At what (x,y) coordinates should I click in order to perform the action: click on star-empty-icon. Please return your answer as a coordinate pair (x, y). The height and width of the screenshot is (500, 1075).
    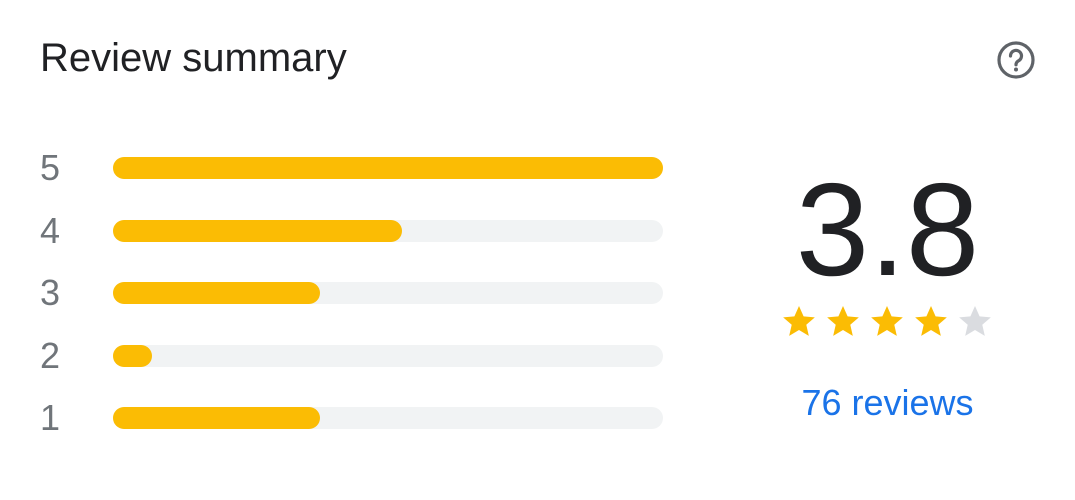
    Looking at the image, I should click on (975, 320).